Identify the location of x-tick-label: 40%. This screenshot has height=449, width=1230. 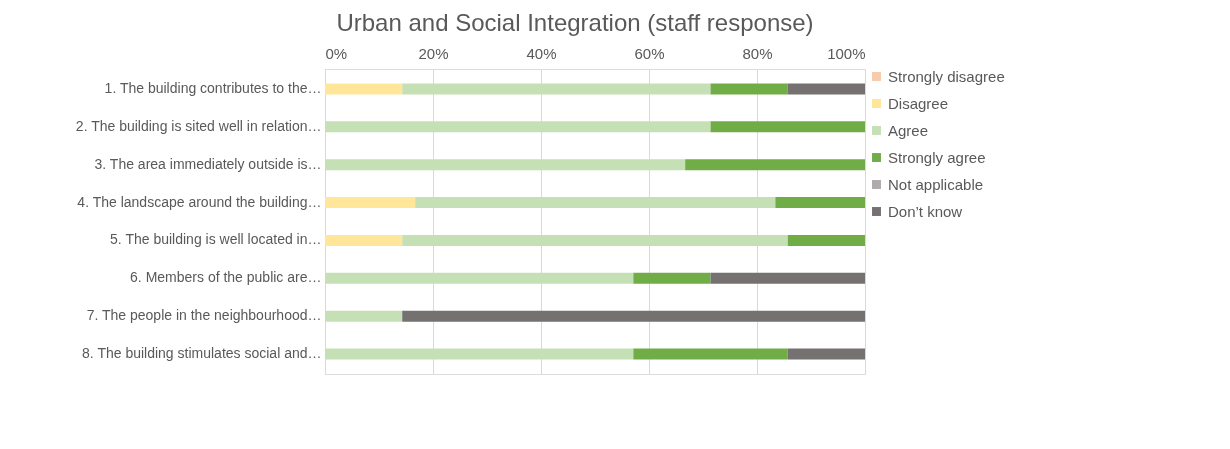
(541, 53).